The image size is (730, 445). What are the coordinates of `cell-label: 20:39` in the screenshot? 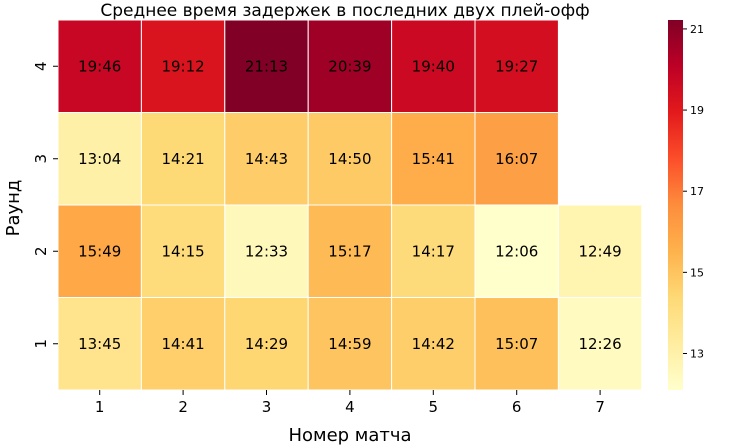 It's located at (349, 66).